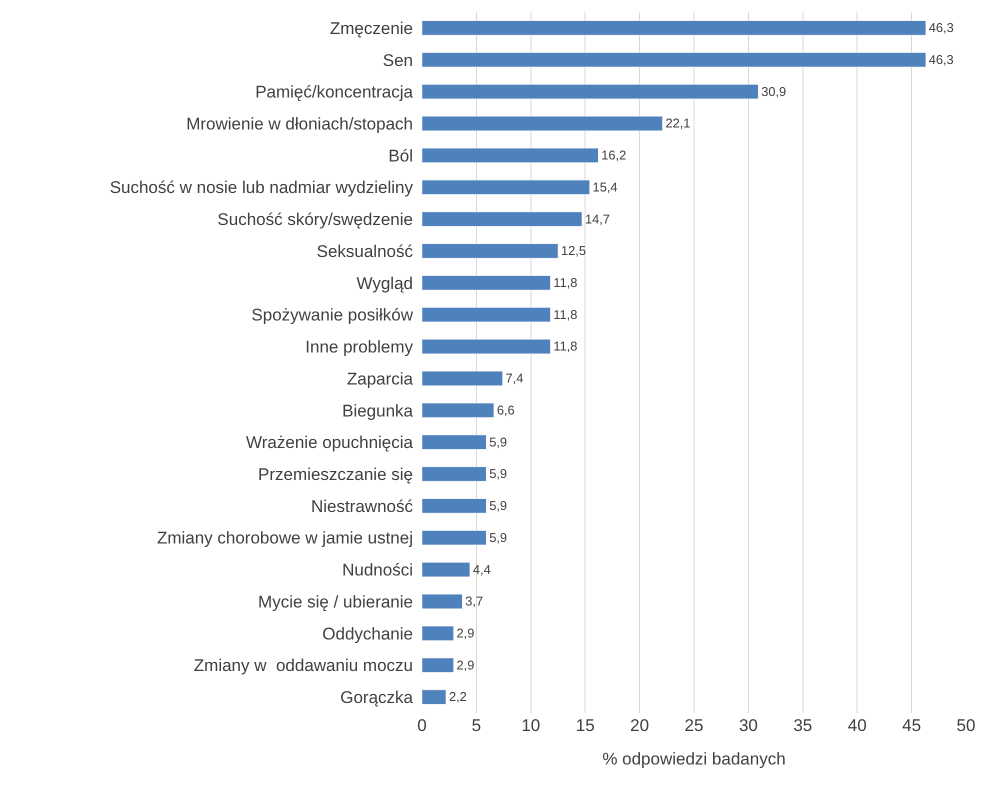  What do you see at coordinates (384, 283) in the screenshot?
I see `y-tick-label: Wygląd` at bounding box center [384, 283].